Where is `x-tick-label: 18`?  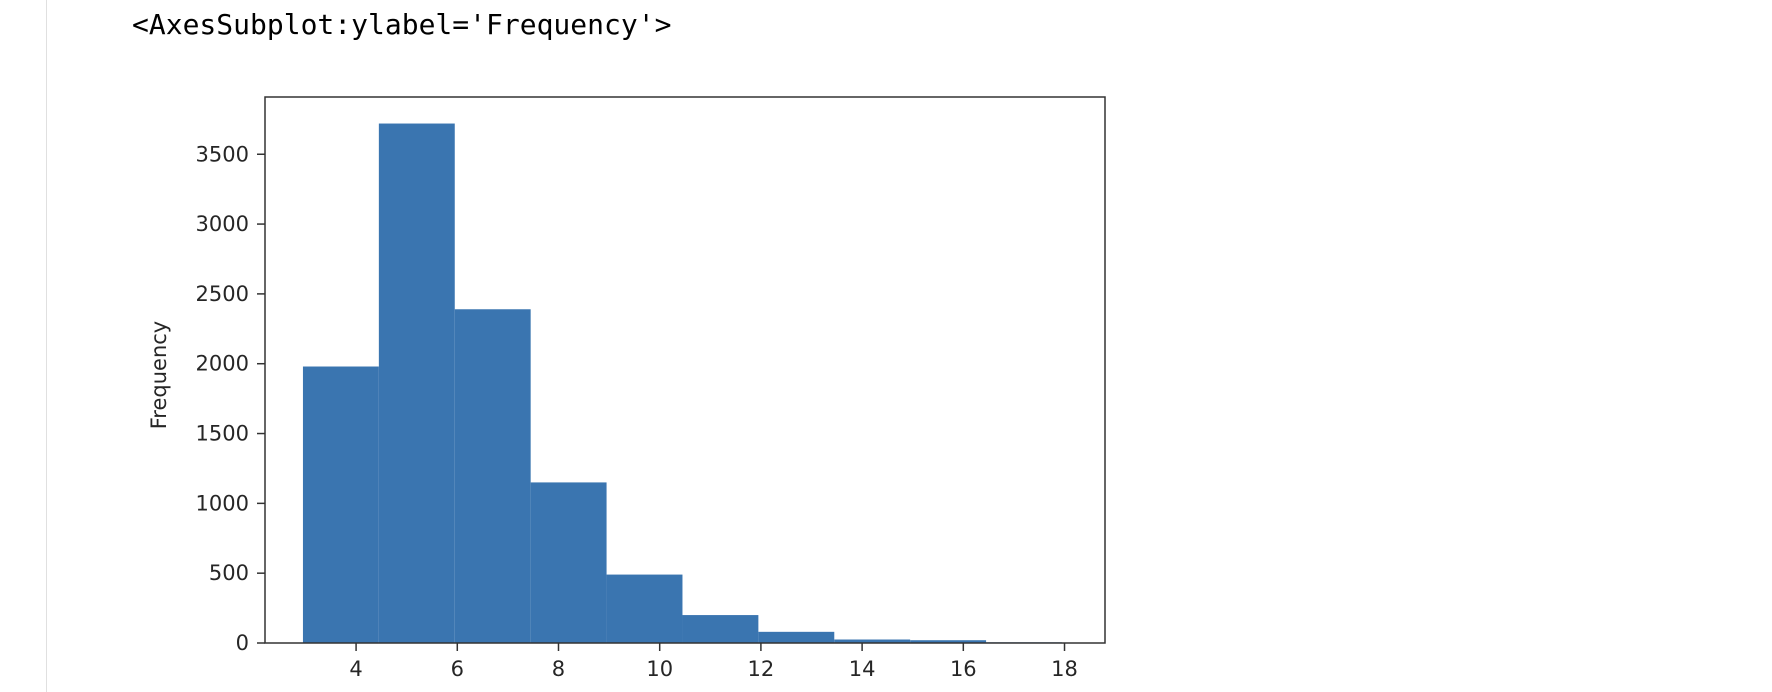
x-tick-label: 18 is located at coordinates (1064, 669).